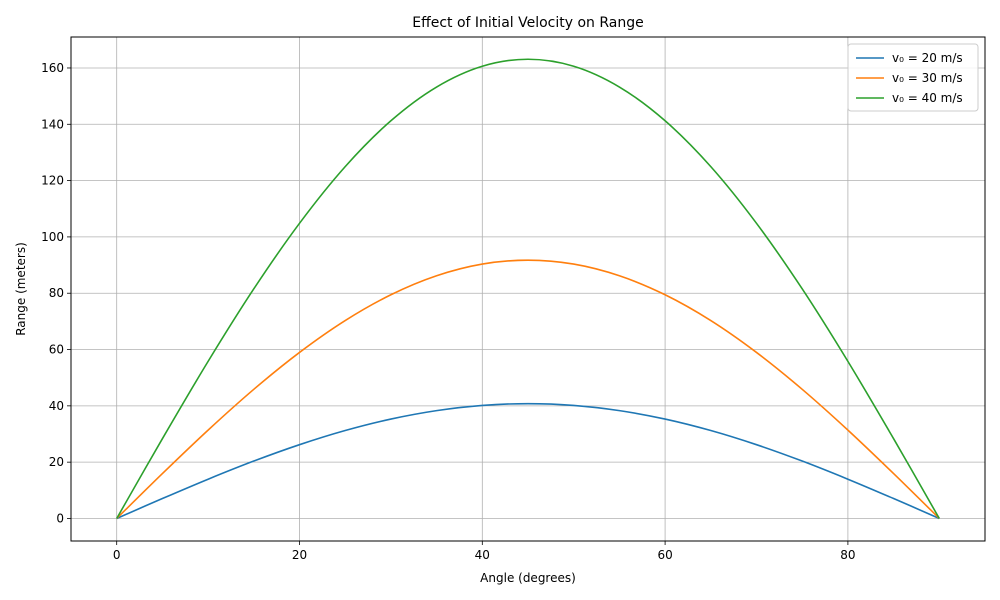 The width and height of the screenshot is (1000, 600). What do you see at coordinates (528, 23) in the screenshot?
I see `chart-title: Effect of Initial Velocity on Range` at bounding box center [528, 23].